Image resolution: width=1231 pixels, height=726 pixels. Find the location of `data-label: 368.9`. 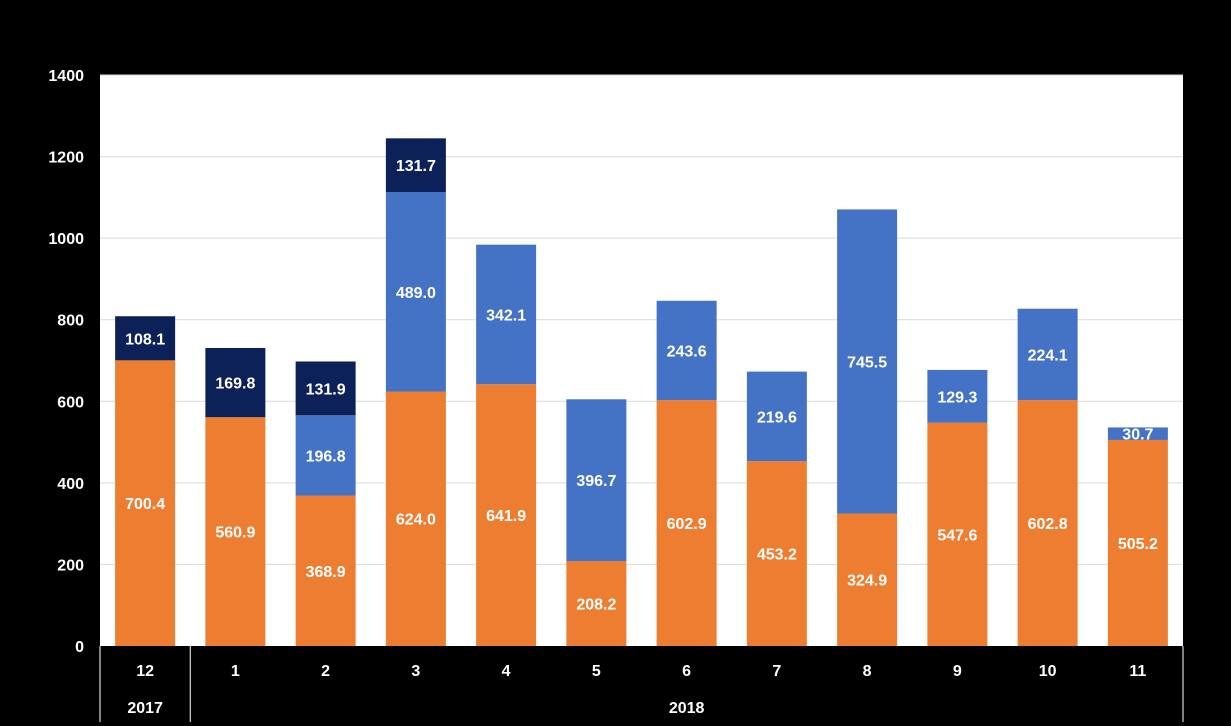

data-label: 368.9 is located at coordinates (326, 572).